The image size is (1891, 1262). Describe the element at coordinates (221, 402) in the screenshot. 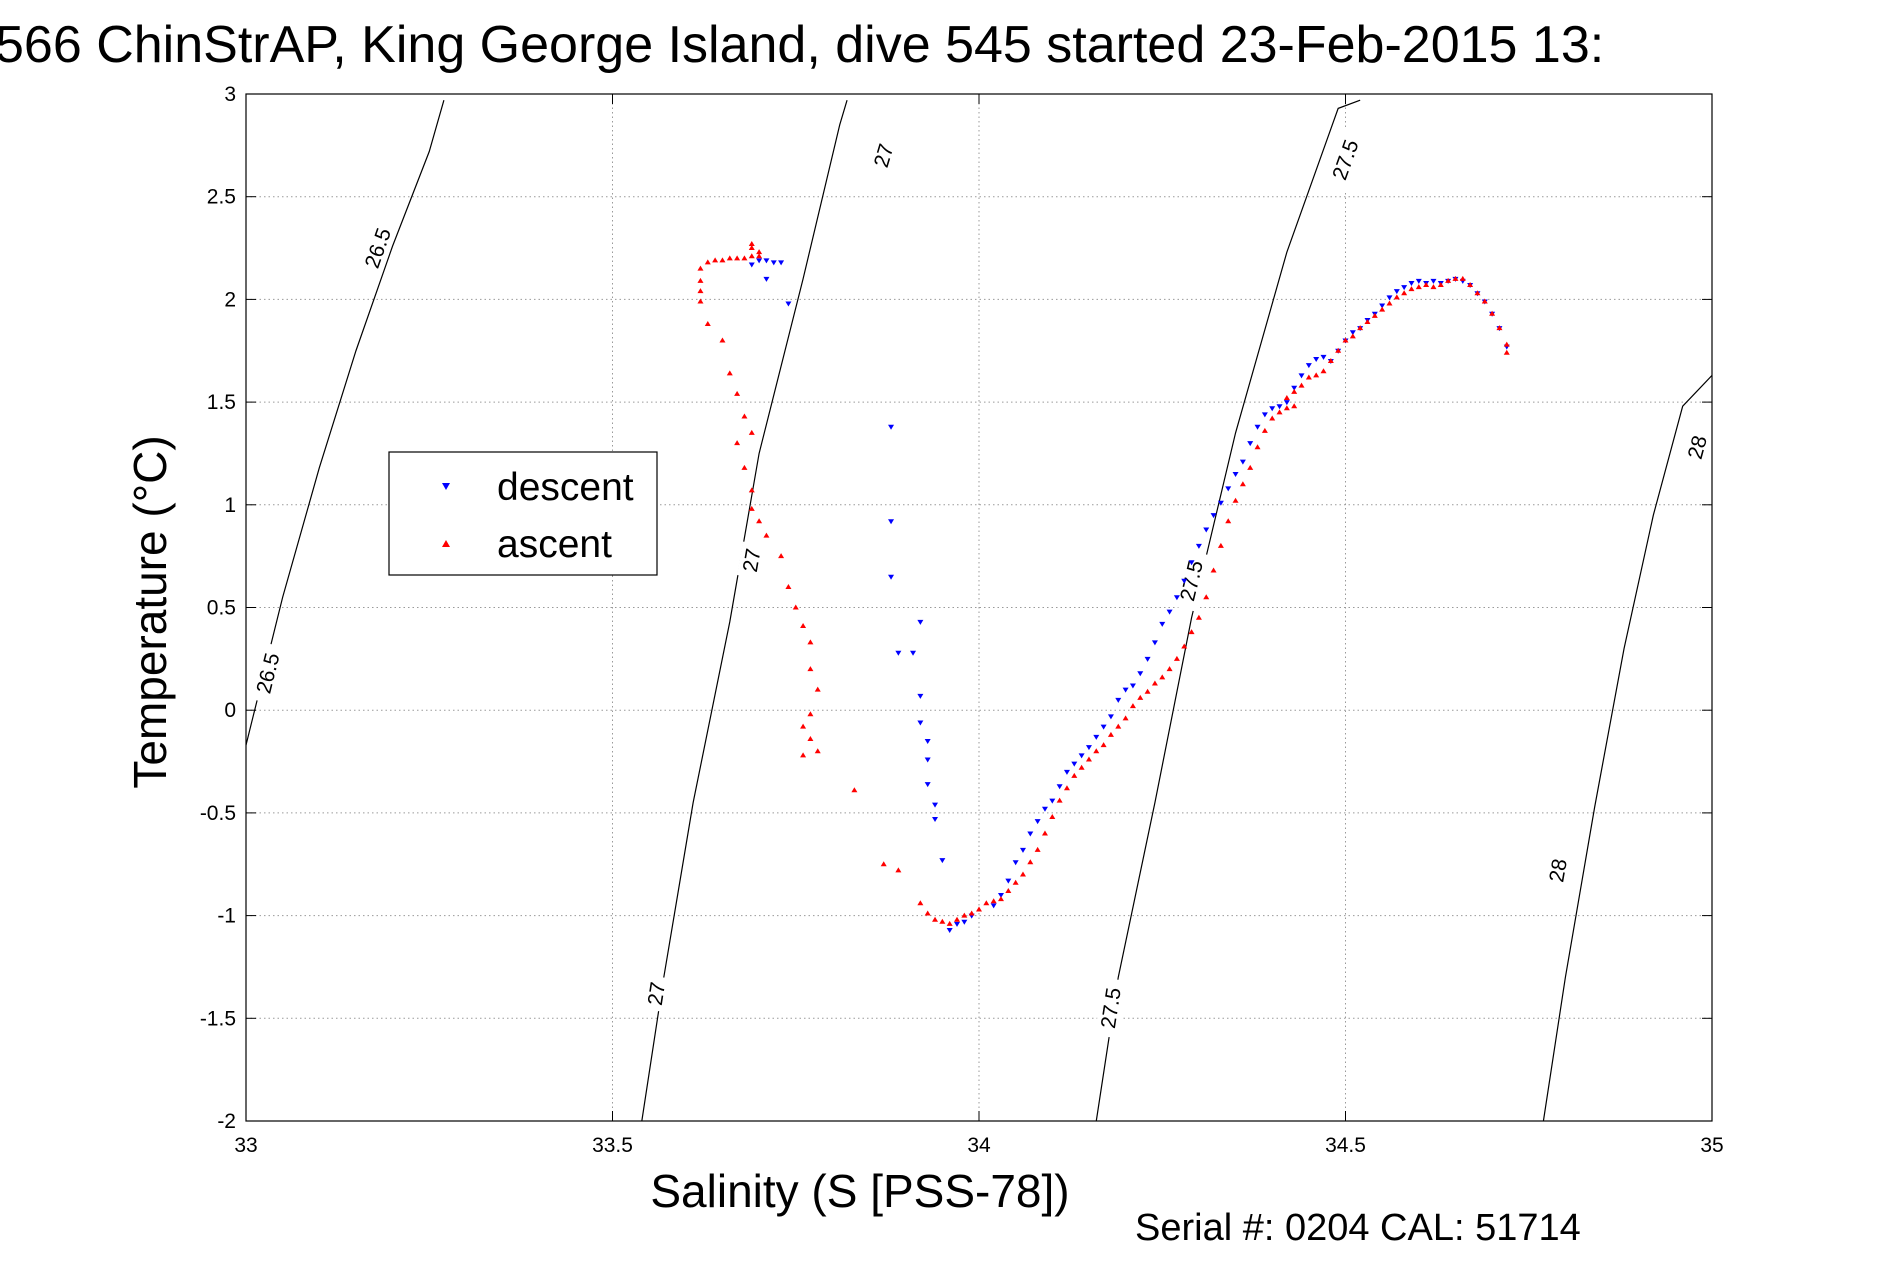

I see `y-tick-label: 1.5` at that location.